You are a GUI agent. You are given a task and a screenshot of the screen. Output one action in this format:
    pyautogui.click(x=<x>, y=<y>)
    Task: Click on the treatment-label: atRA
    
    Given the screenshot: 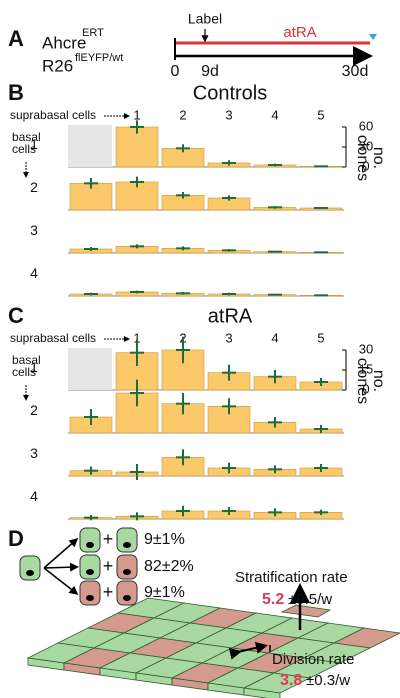 What is the action you would take?
    pyautogui.click(x=299, y=32)
    